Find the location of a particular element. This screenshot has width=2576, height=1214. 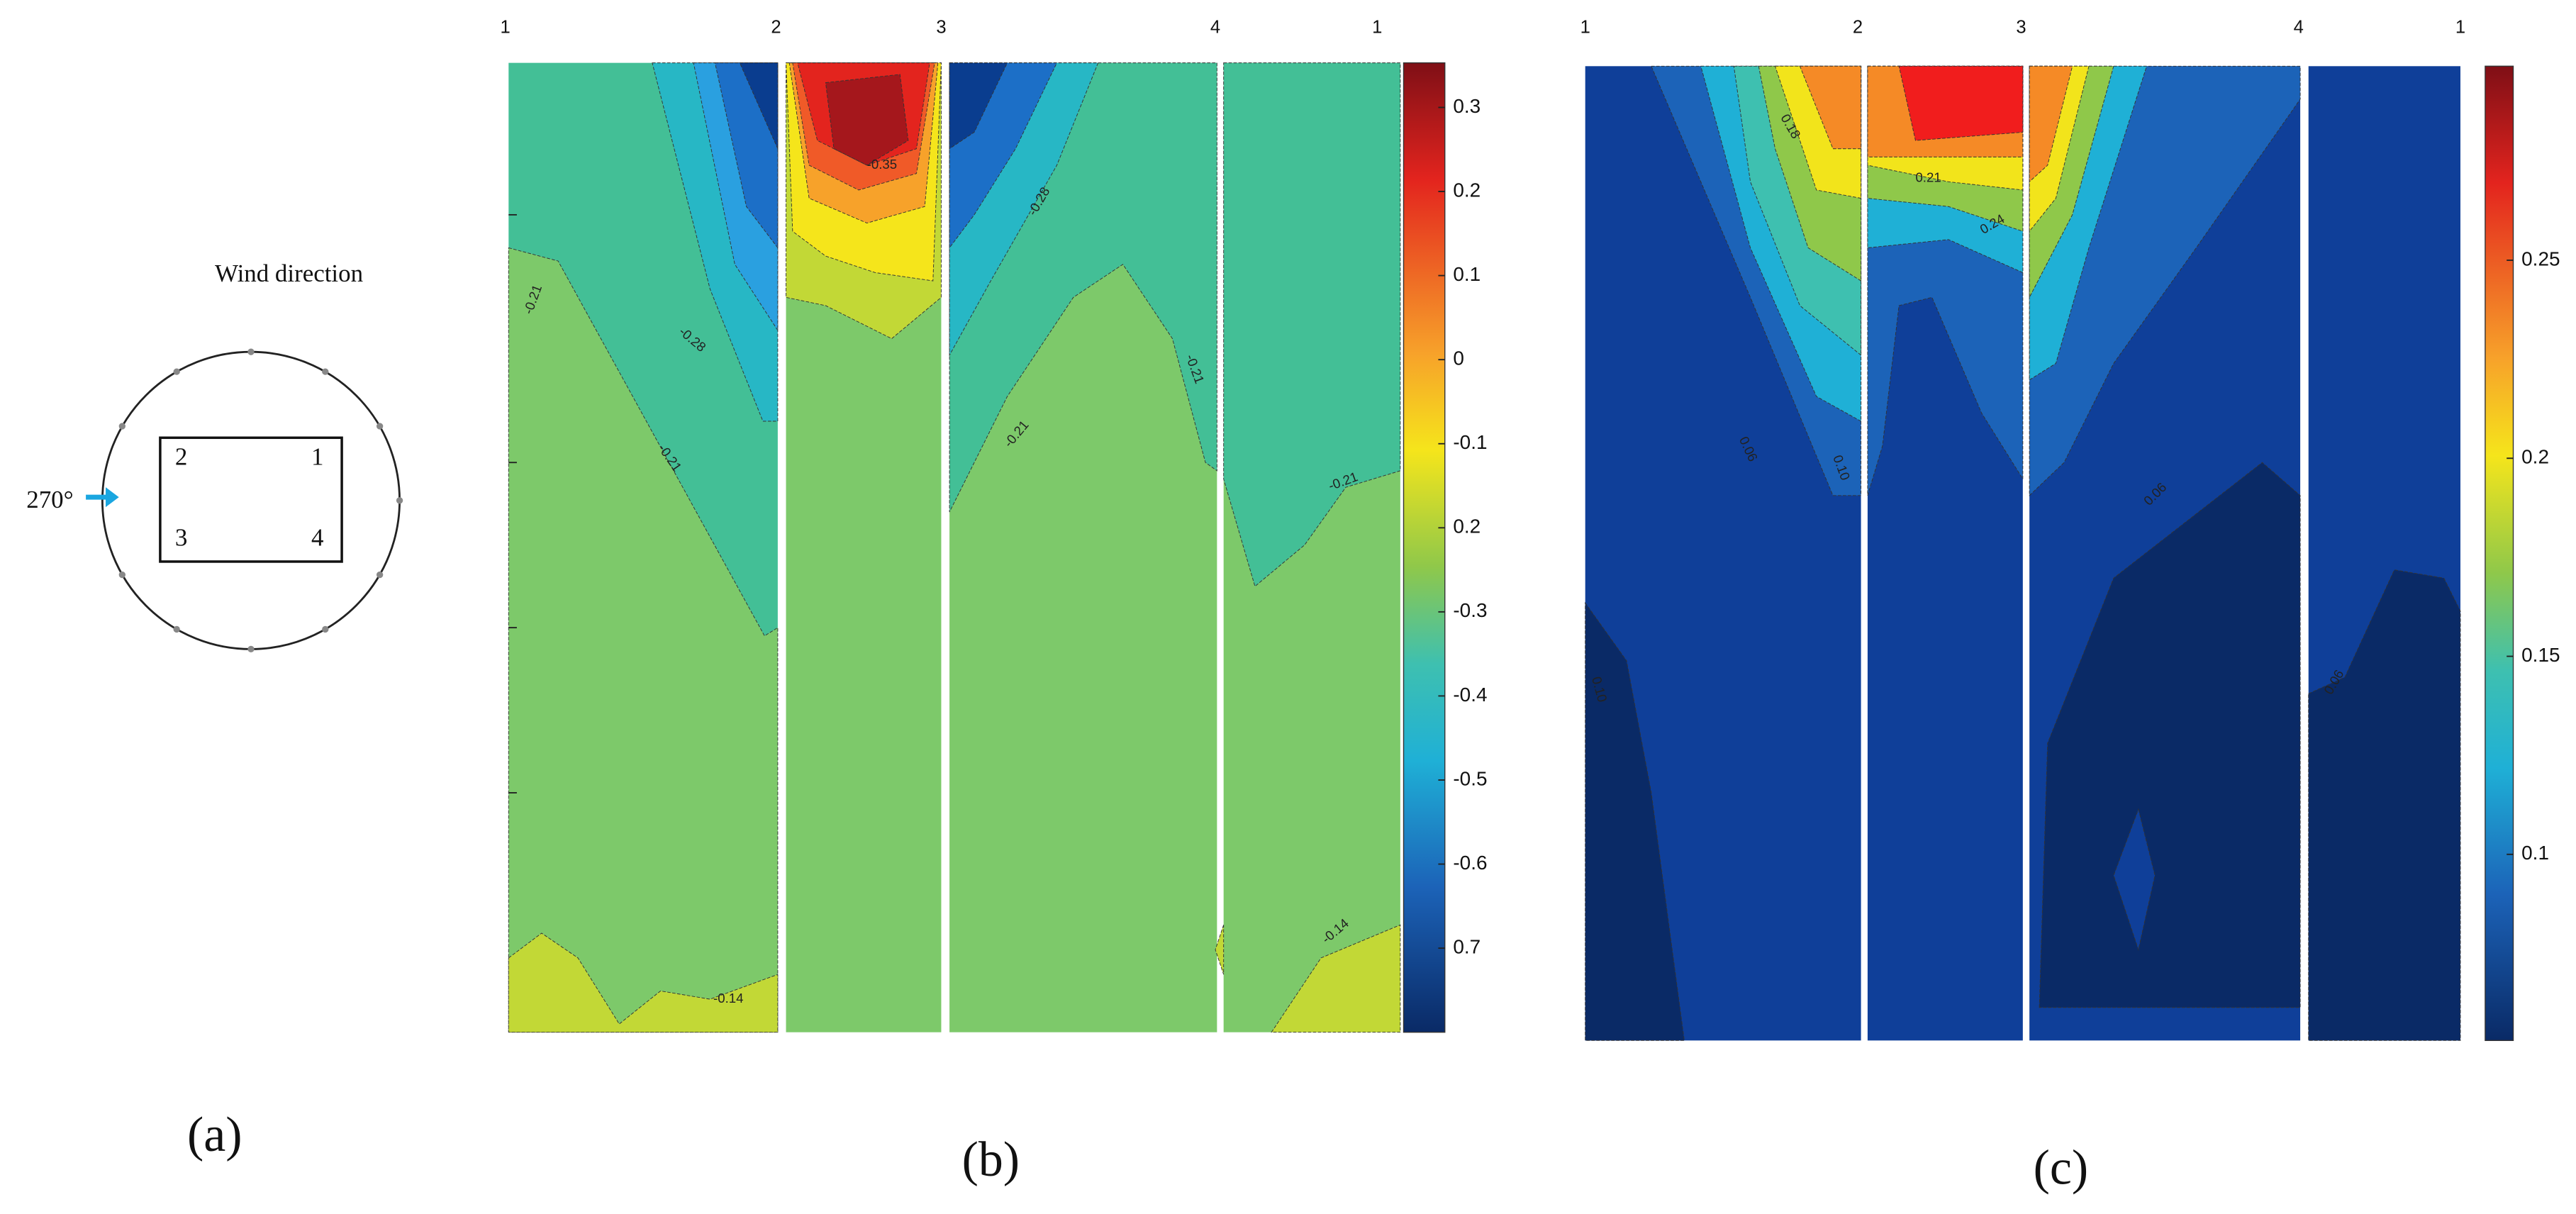

colorbar-tick-label: 0.15 is located at coordinates (2540, 655).